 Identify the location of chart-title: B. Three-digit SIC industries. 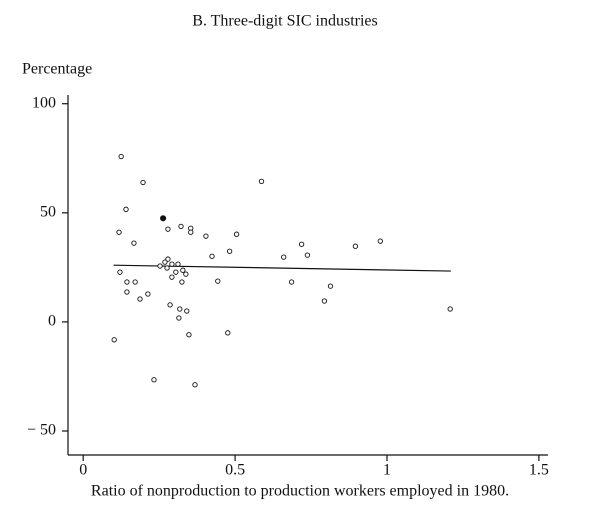
(284, 21).